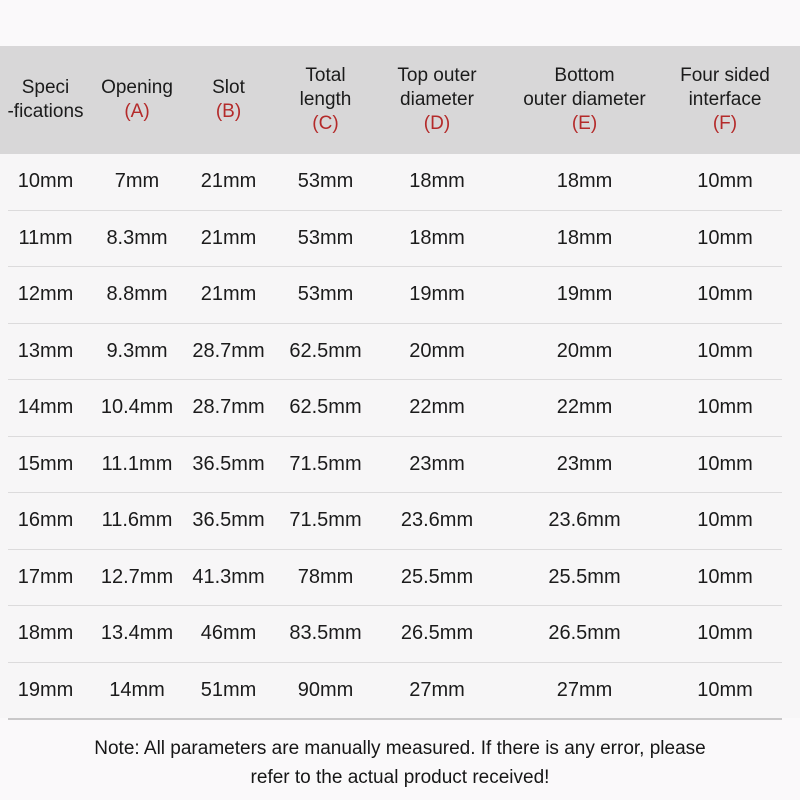  I want to click on header-line: Top outer, so click(437, 75).